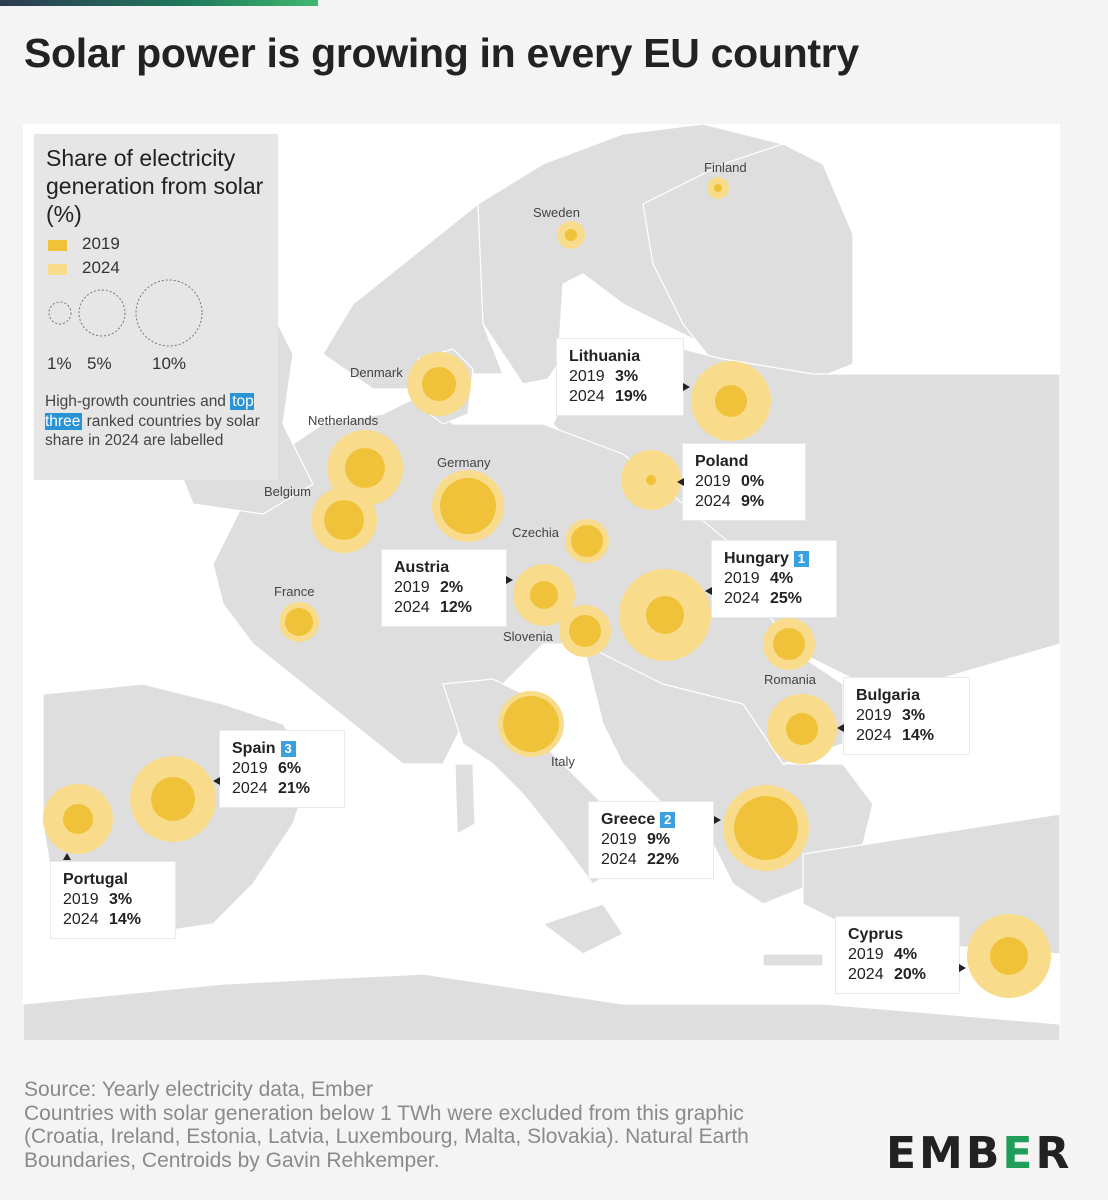 Image resolution: width=1108 pixels, height=1200 pixels. I want to click on pointer-greece, so click(717, 820).